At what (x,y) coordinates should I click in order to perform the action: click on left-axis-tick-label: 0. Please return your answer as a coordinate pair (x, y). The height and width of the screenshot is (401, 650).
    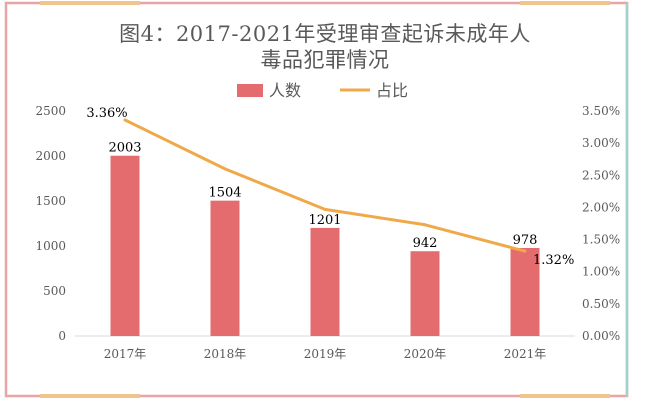
    Looking at the image, I should click on (62, 336).